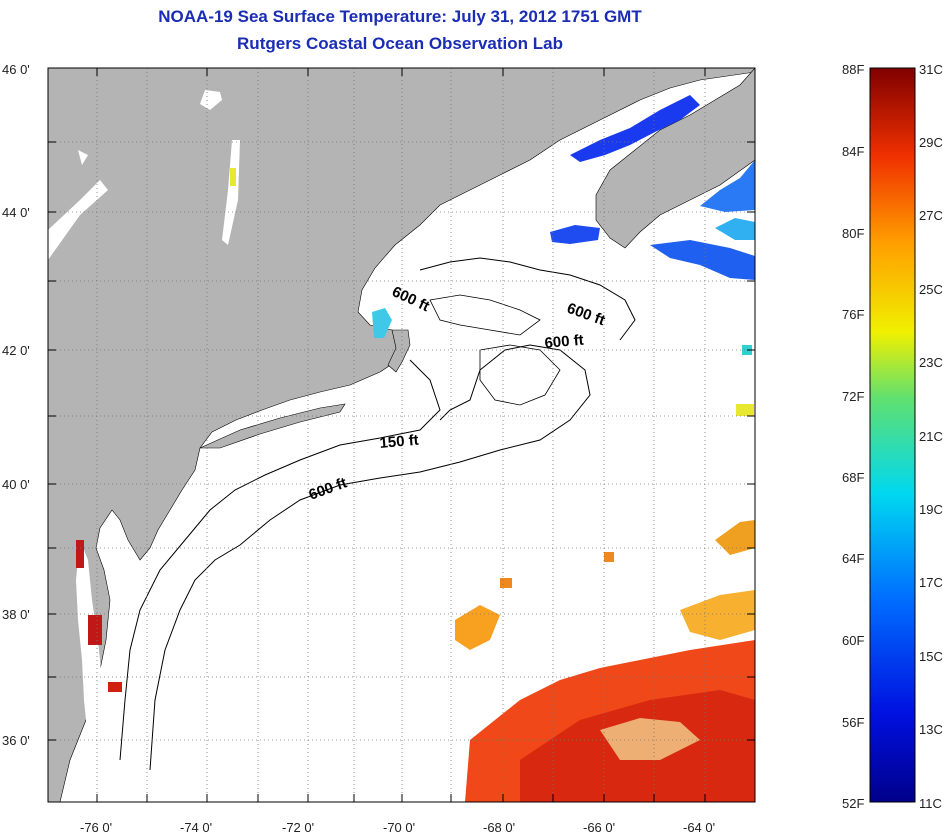  Describe the element at coordinates (520, 375) in the screenshot. I see `contour-600ft-georges` at that location.